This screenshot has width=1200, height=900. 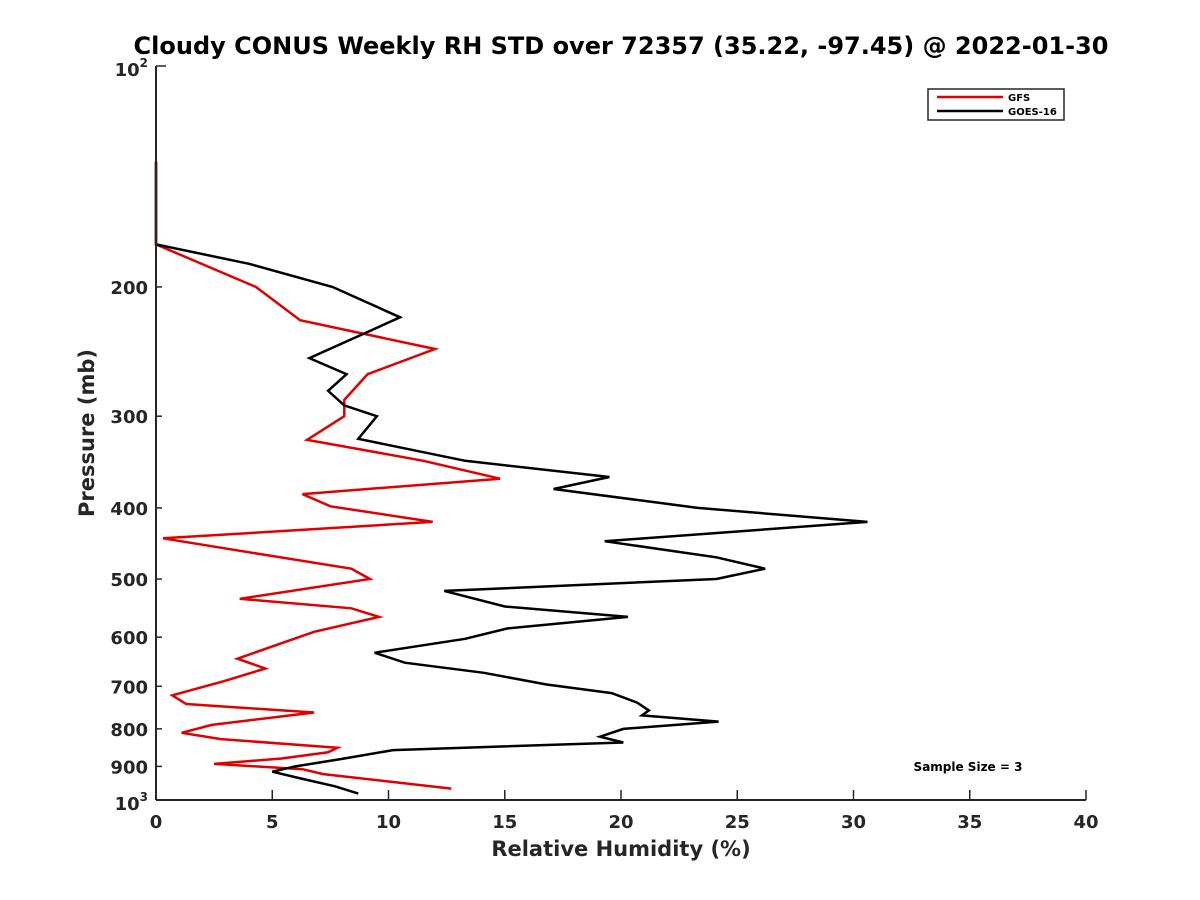 What do you see at coordinates (504, 822) in the screenshot?
I see `x-tick-label: 15` at bounding box center [504, 822].